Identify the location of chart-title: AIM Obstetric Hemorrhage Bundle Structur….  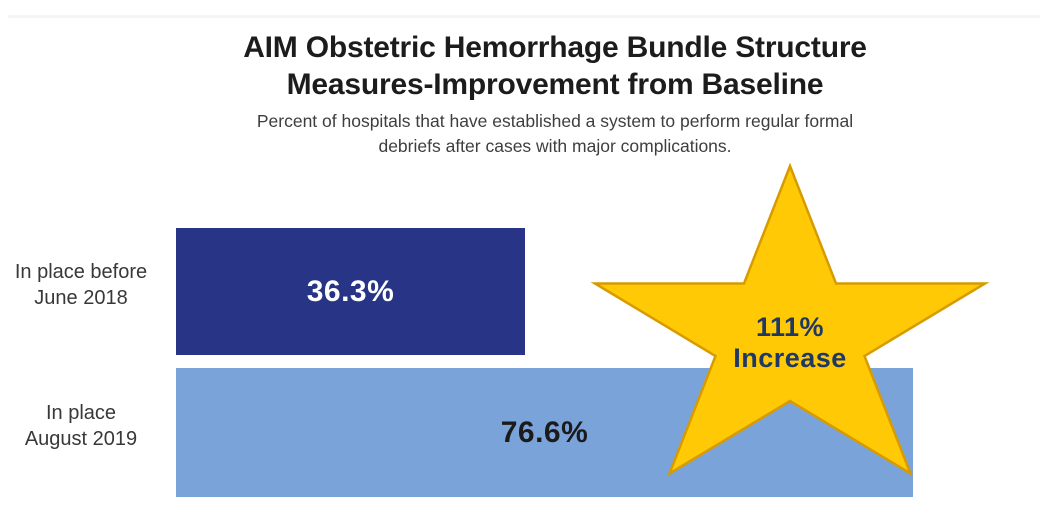
(555, 66).